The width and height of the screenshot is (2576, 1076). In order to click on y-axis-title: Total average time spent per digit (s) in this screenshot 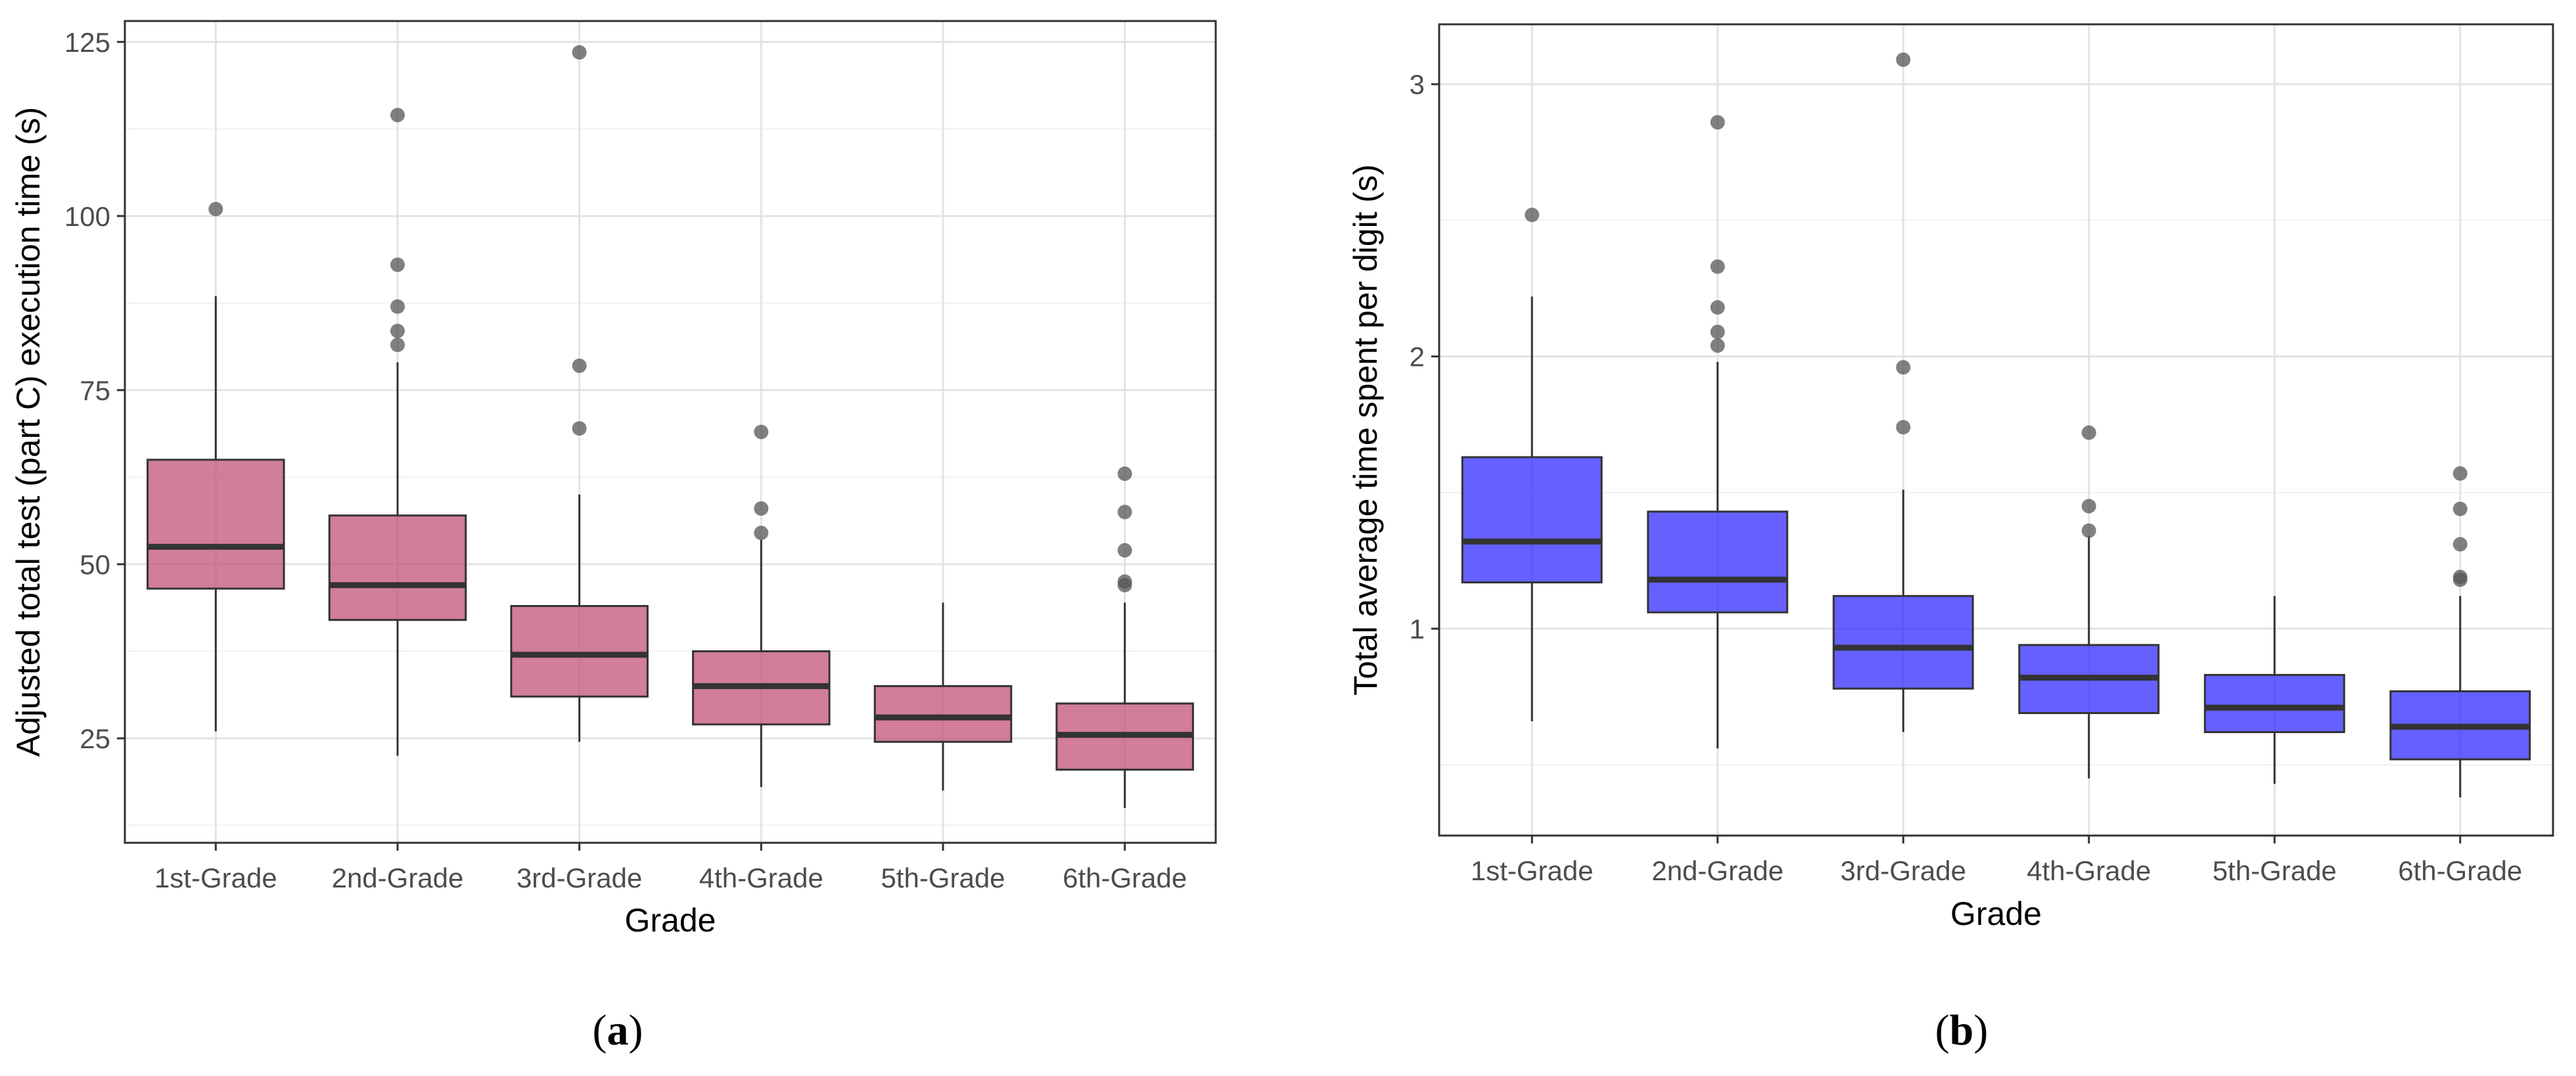, I will do `click(1366, 430)`.